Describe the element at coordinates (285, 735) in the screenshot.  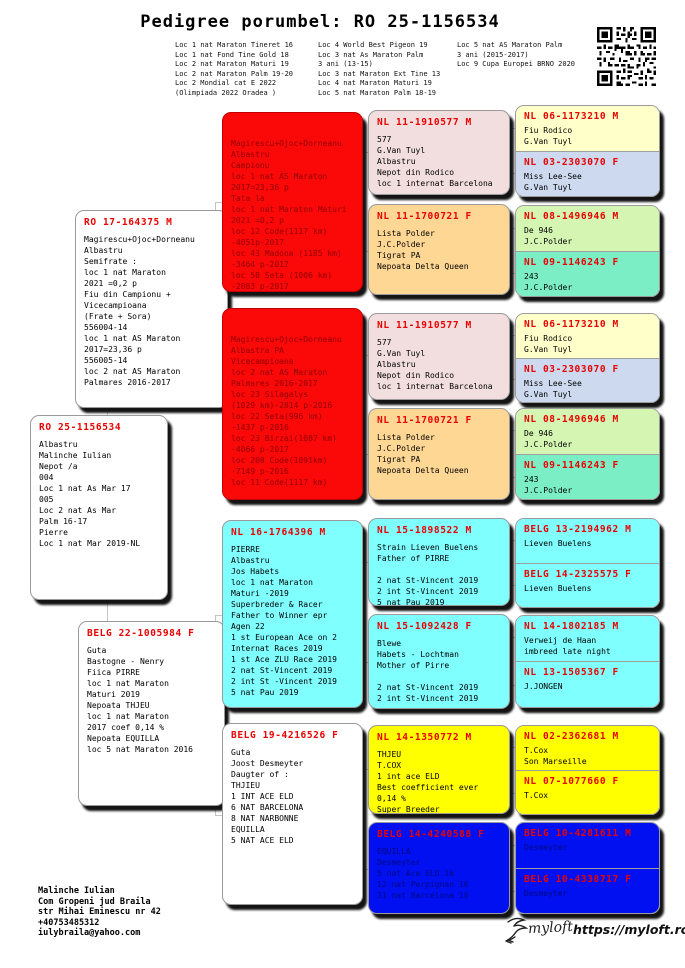
I see `ring-number: BELG 19-4216526 F` at that location.